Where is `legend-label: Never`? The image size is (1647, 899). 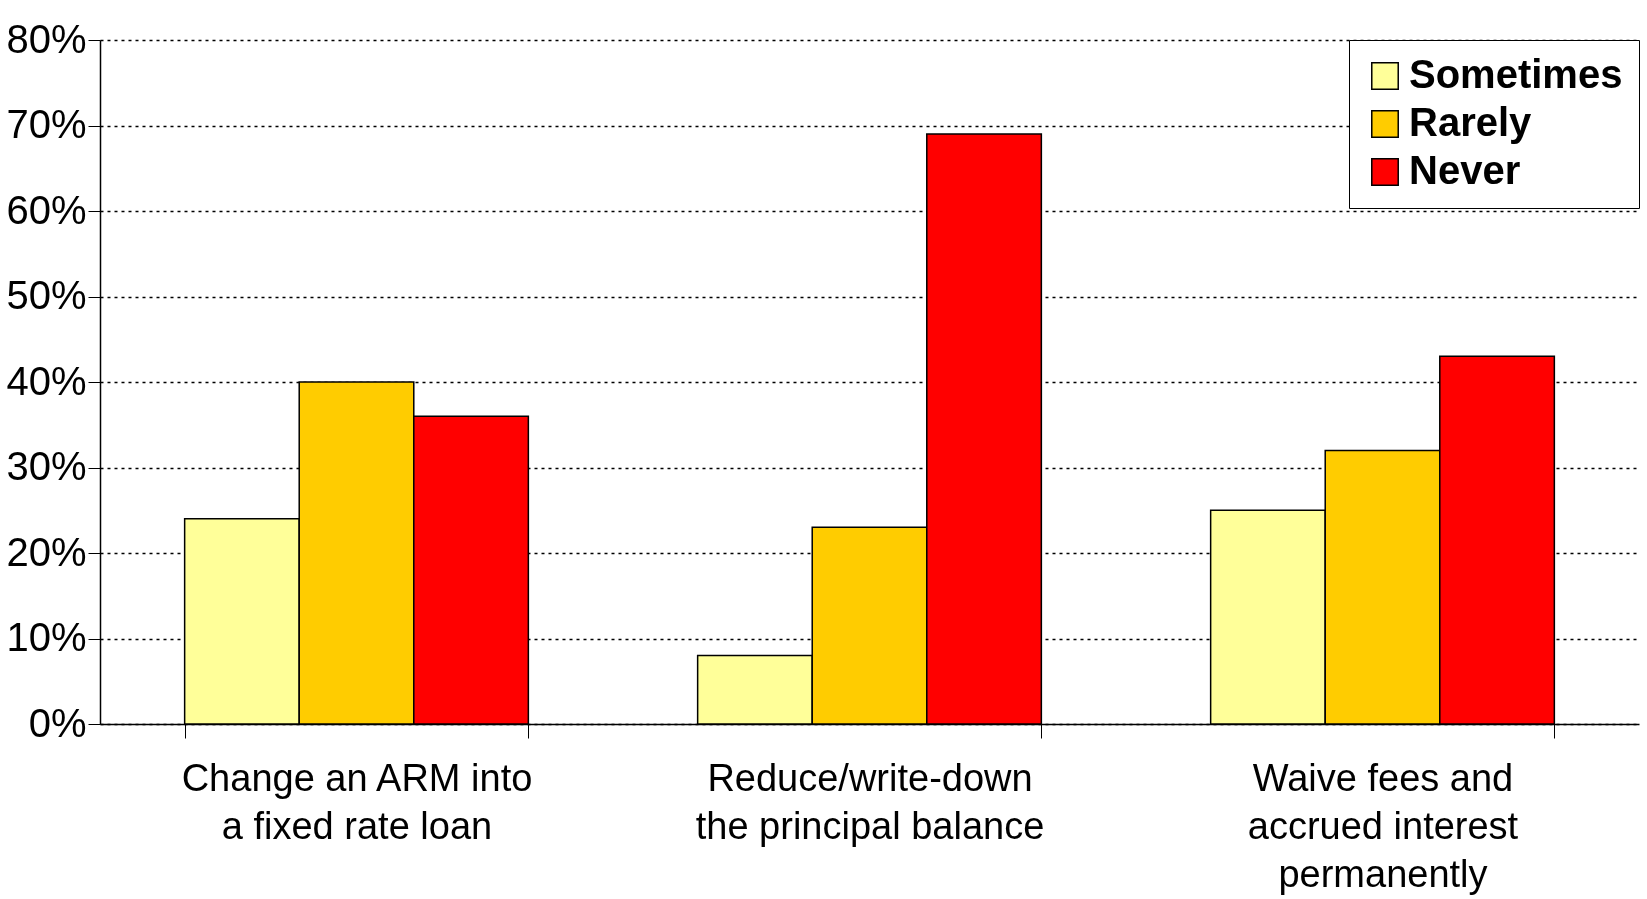 legend-label: Never is located at coordinates (1465, 170).